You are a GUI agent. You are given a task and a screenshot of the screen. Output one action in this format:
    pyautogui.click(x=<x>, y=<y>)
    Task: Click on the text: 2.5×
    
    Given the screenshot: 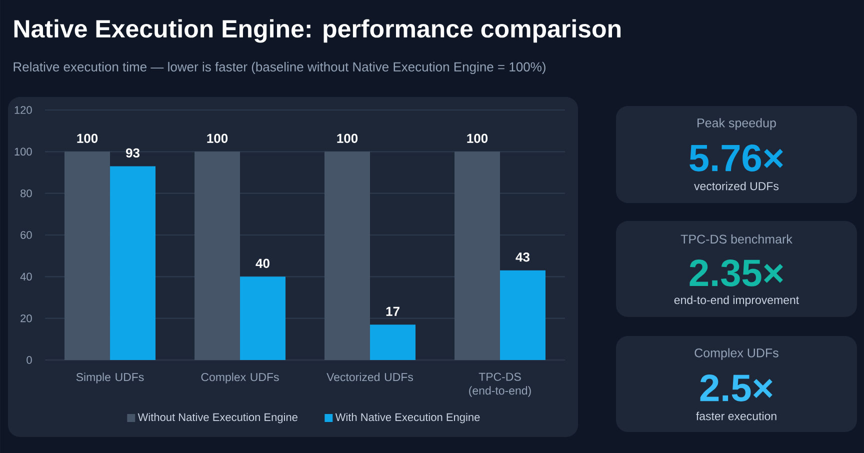 What is the action you would take?
    pyautogui.click(x=736, y=388)
    